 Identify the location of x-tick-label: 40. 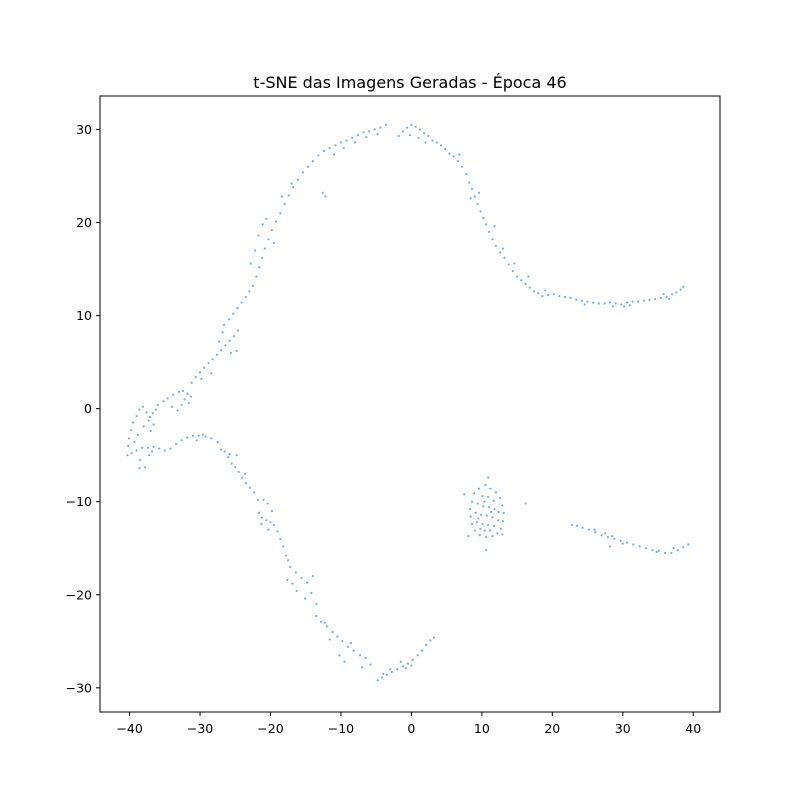
(693, 728).